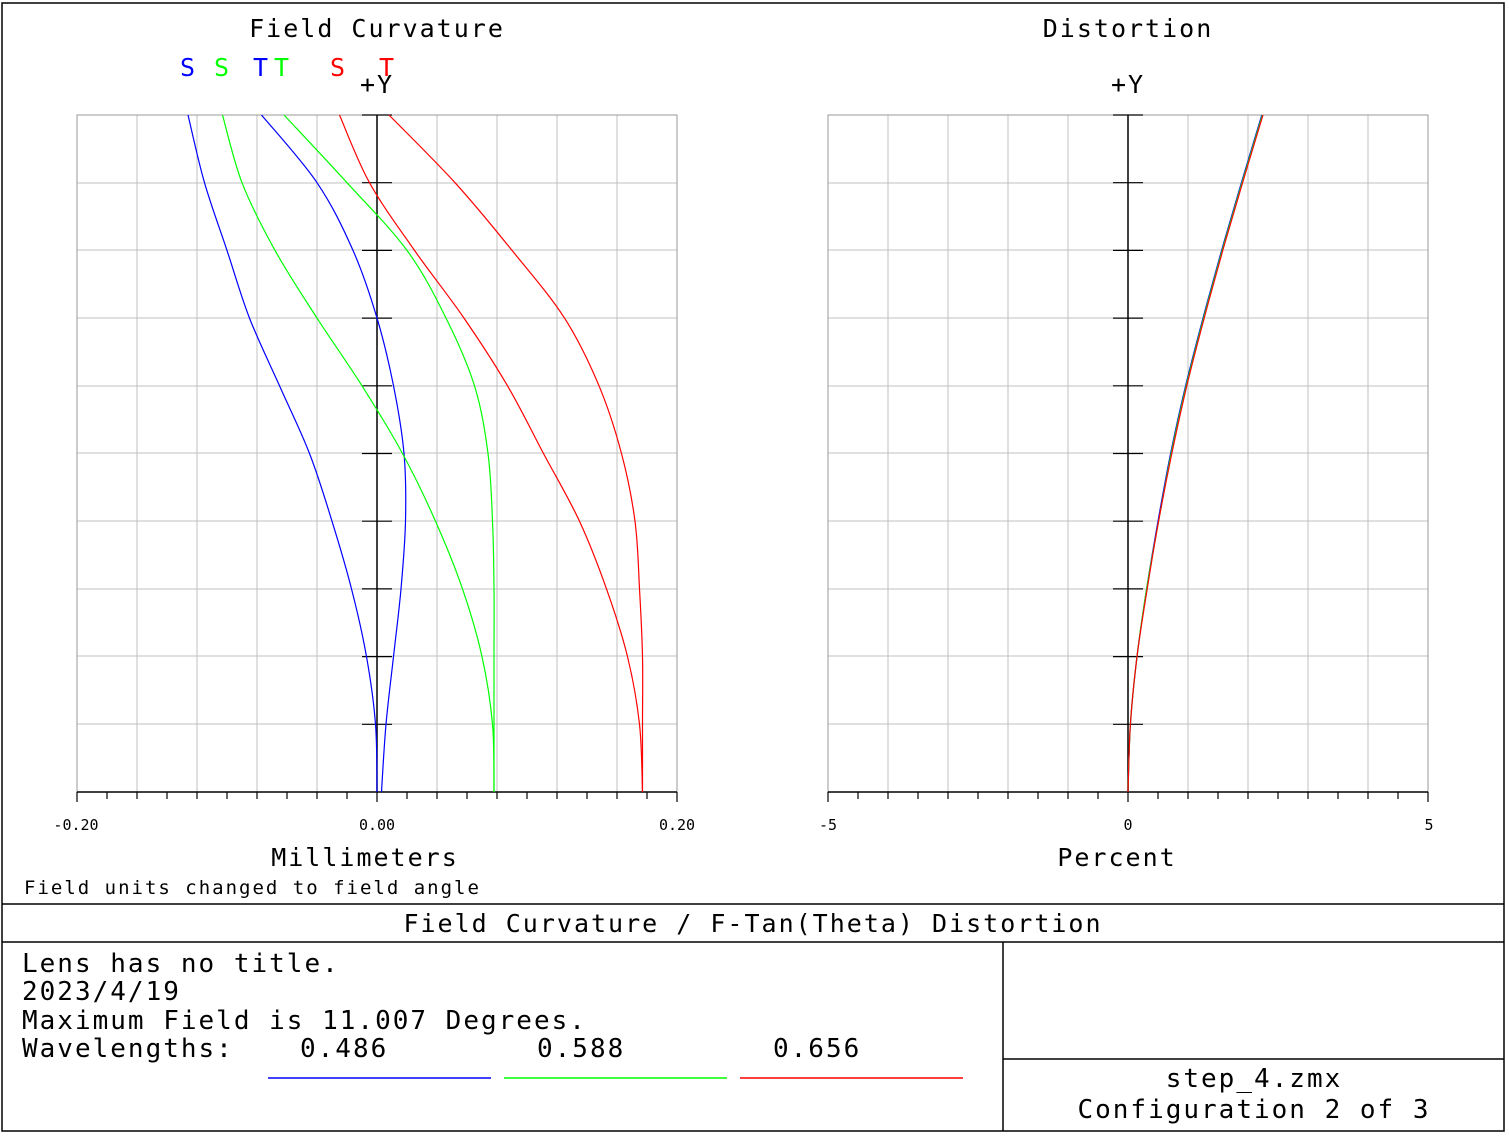  I want to click on distortion-title: Distortion, so click(1128, 28).